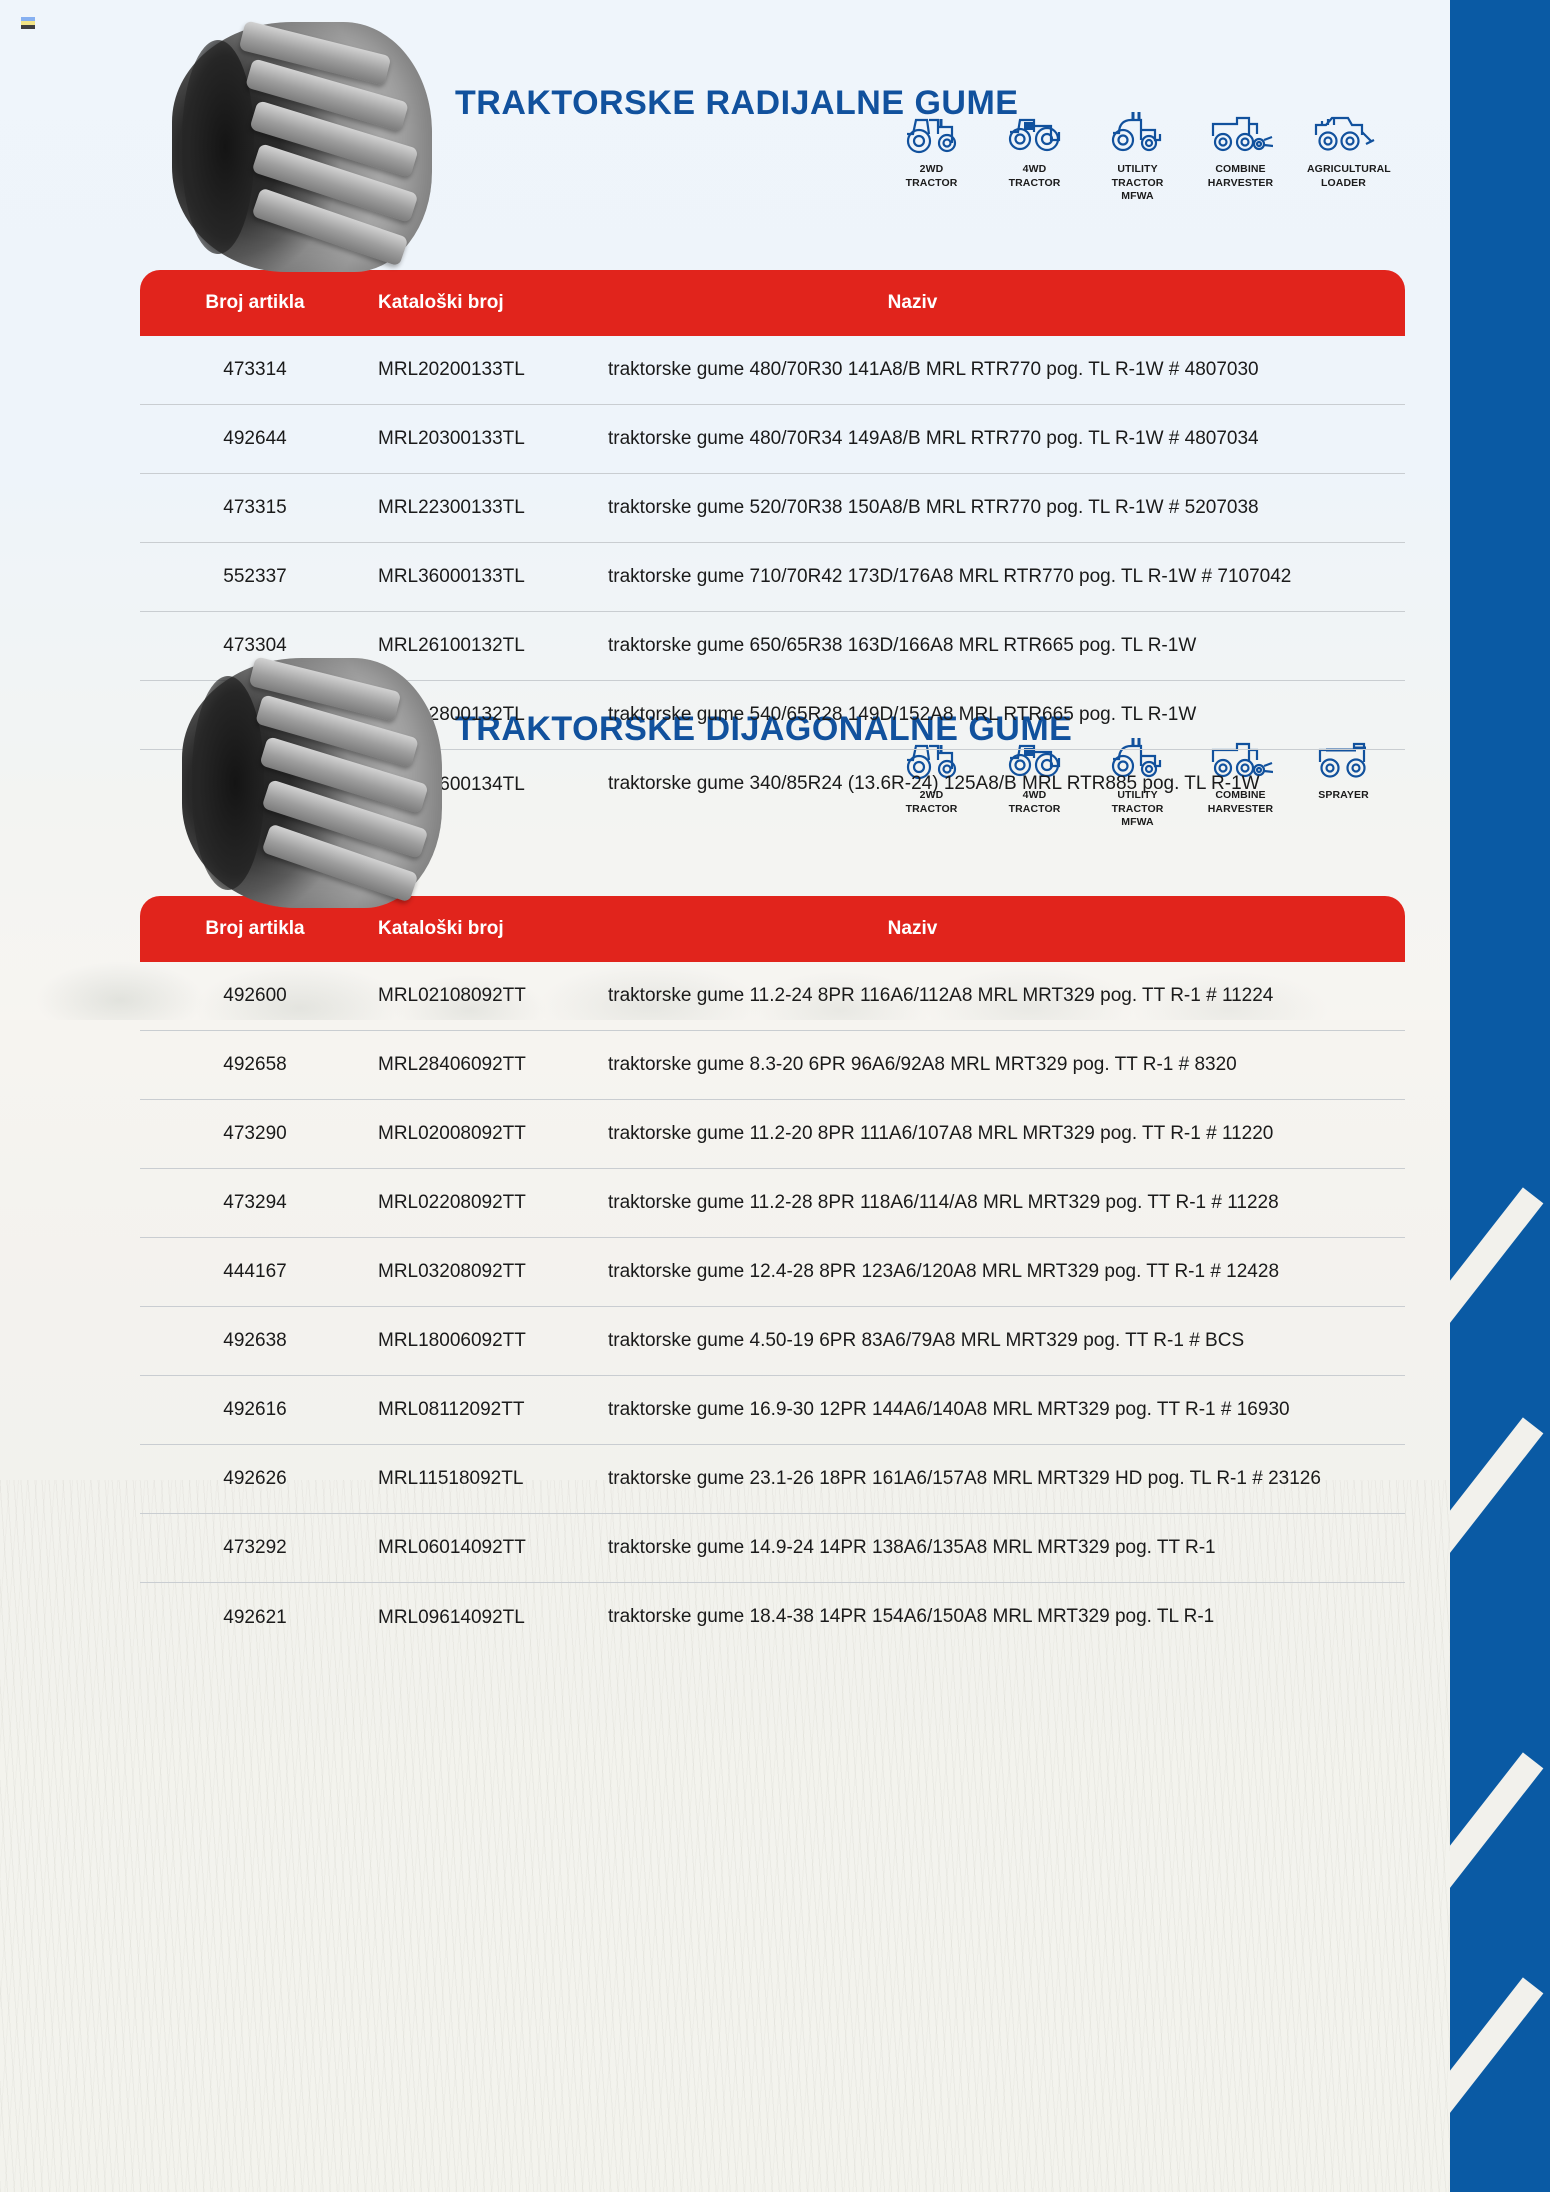 The image size is (1550, 2192). Describe the element at coordinates (772, 303) in the screenshot. I see `table-header-row: Broj artikla Kataloški broj Naziv` at that location.